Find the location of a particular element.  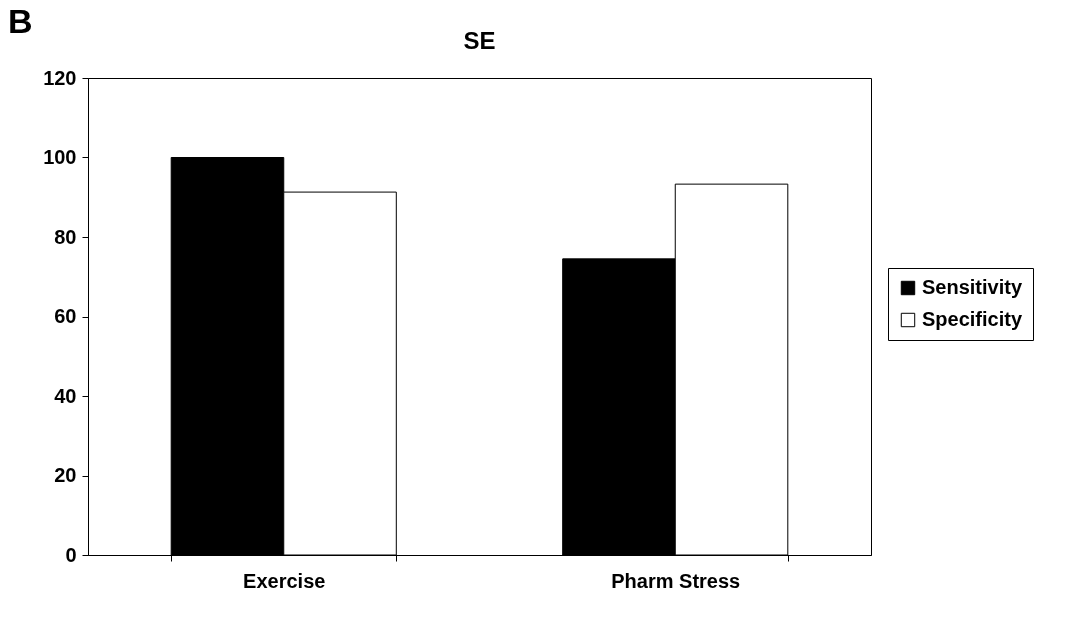

y-tick-label: 100 is located at coordinates (60, 157).